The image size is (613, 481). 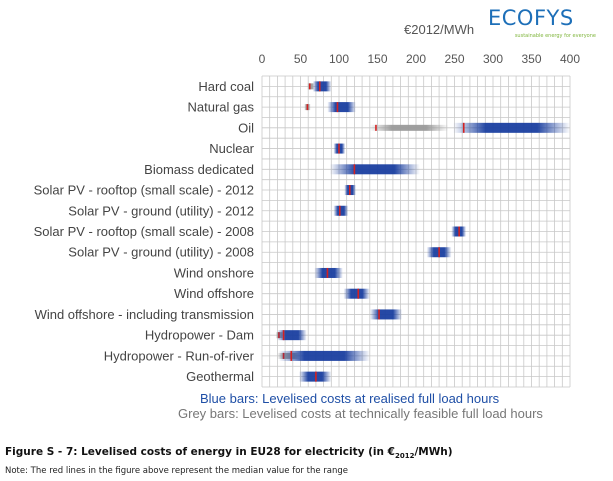 What do you see at coordinates (493, 59) in the screenshot?
I see `x-tick-label: 300` at bounding box center [493, 59].